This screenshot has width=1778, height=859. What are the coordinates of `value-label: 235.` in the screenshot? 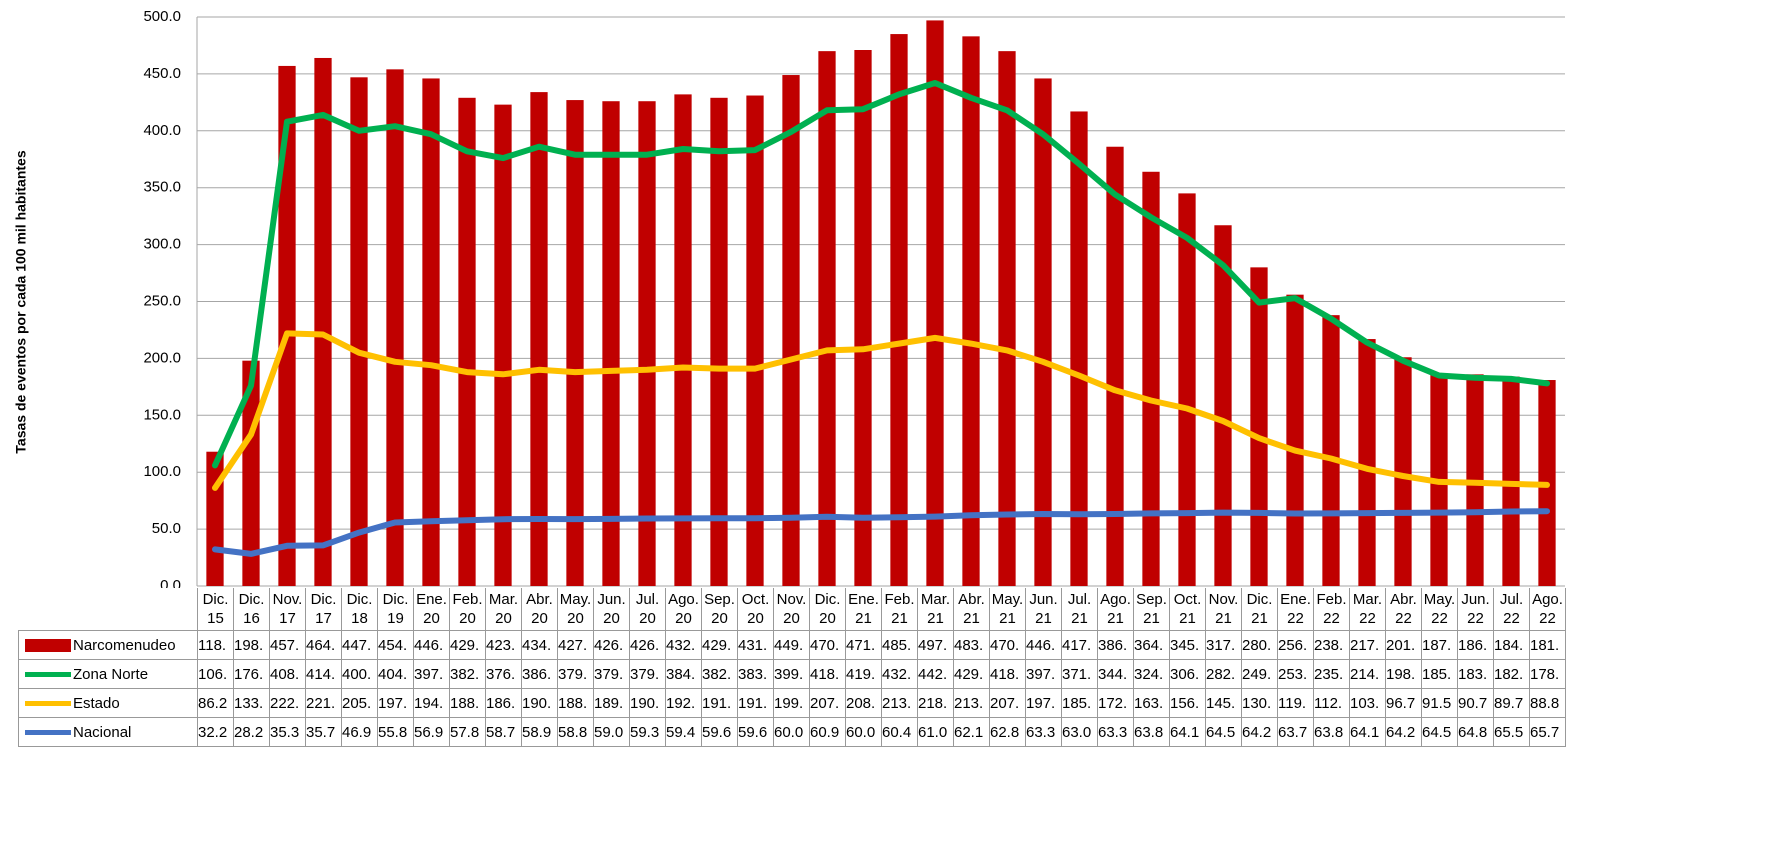 It's located at (1331, 674).